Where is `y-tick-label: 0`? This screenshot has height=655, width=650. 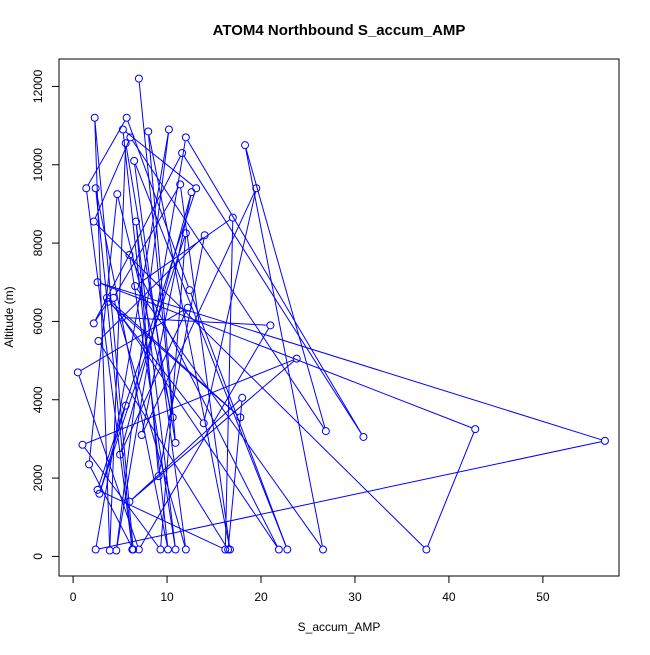
y-tick-label: 0 is located at coordinates (38, 556).